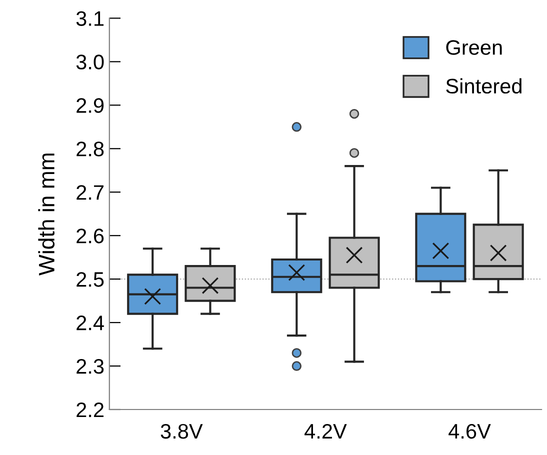 Image resolution: width=547 pixels, height=455 pixels. What do you see at coordinates (90, 62) in the screenshot?
I see `y-tick-label: 3.0` at bounding box center [90, 62].